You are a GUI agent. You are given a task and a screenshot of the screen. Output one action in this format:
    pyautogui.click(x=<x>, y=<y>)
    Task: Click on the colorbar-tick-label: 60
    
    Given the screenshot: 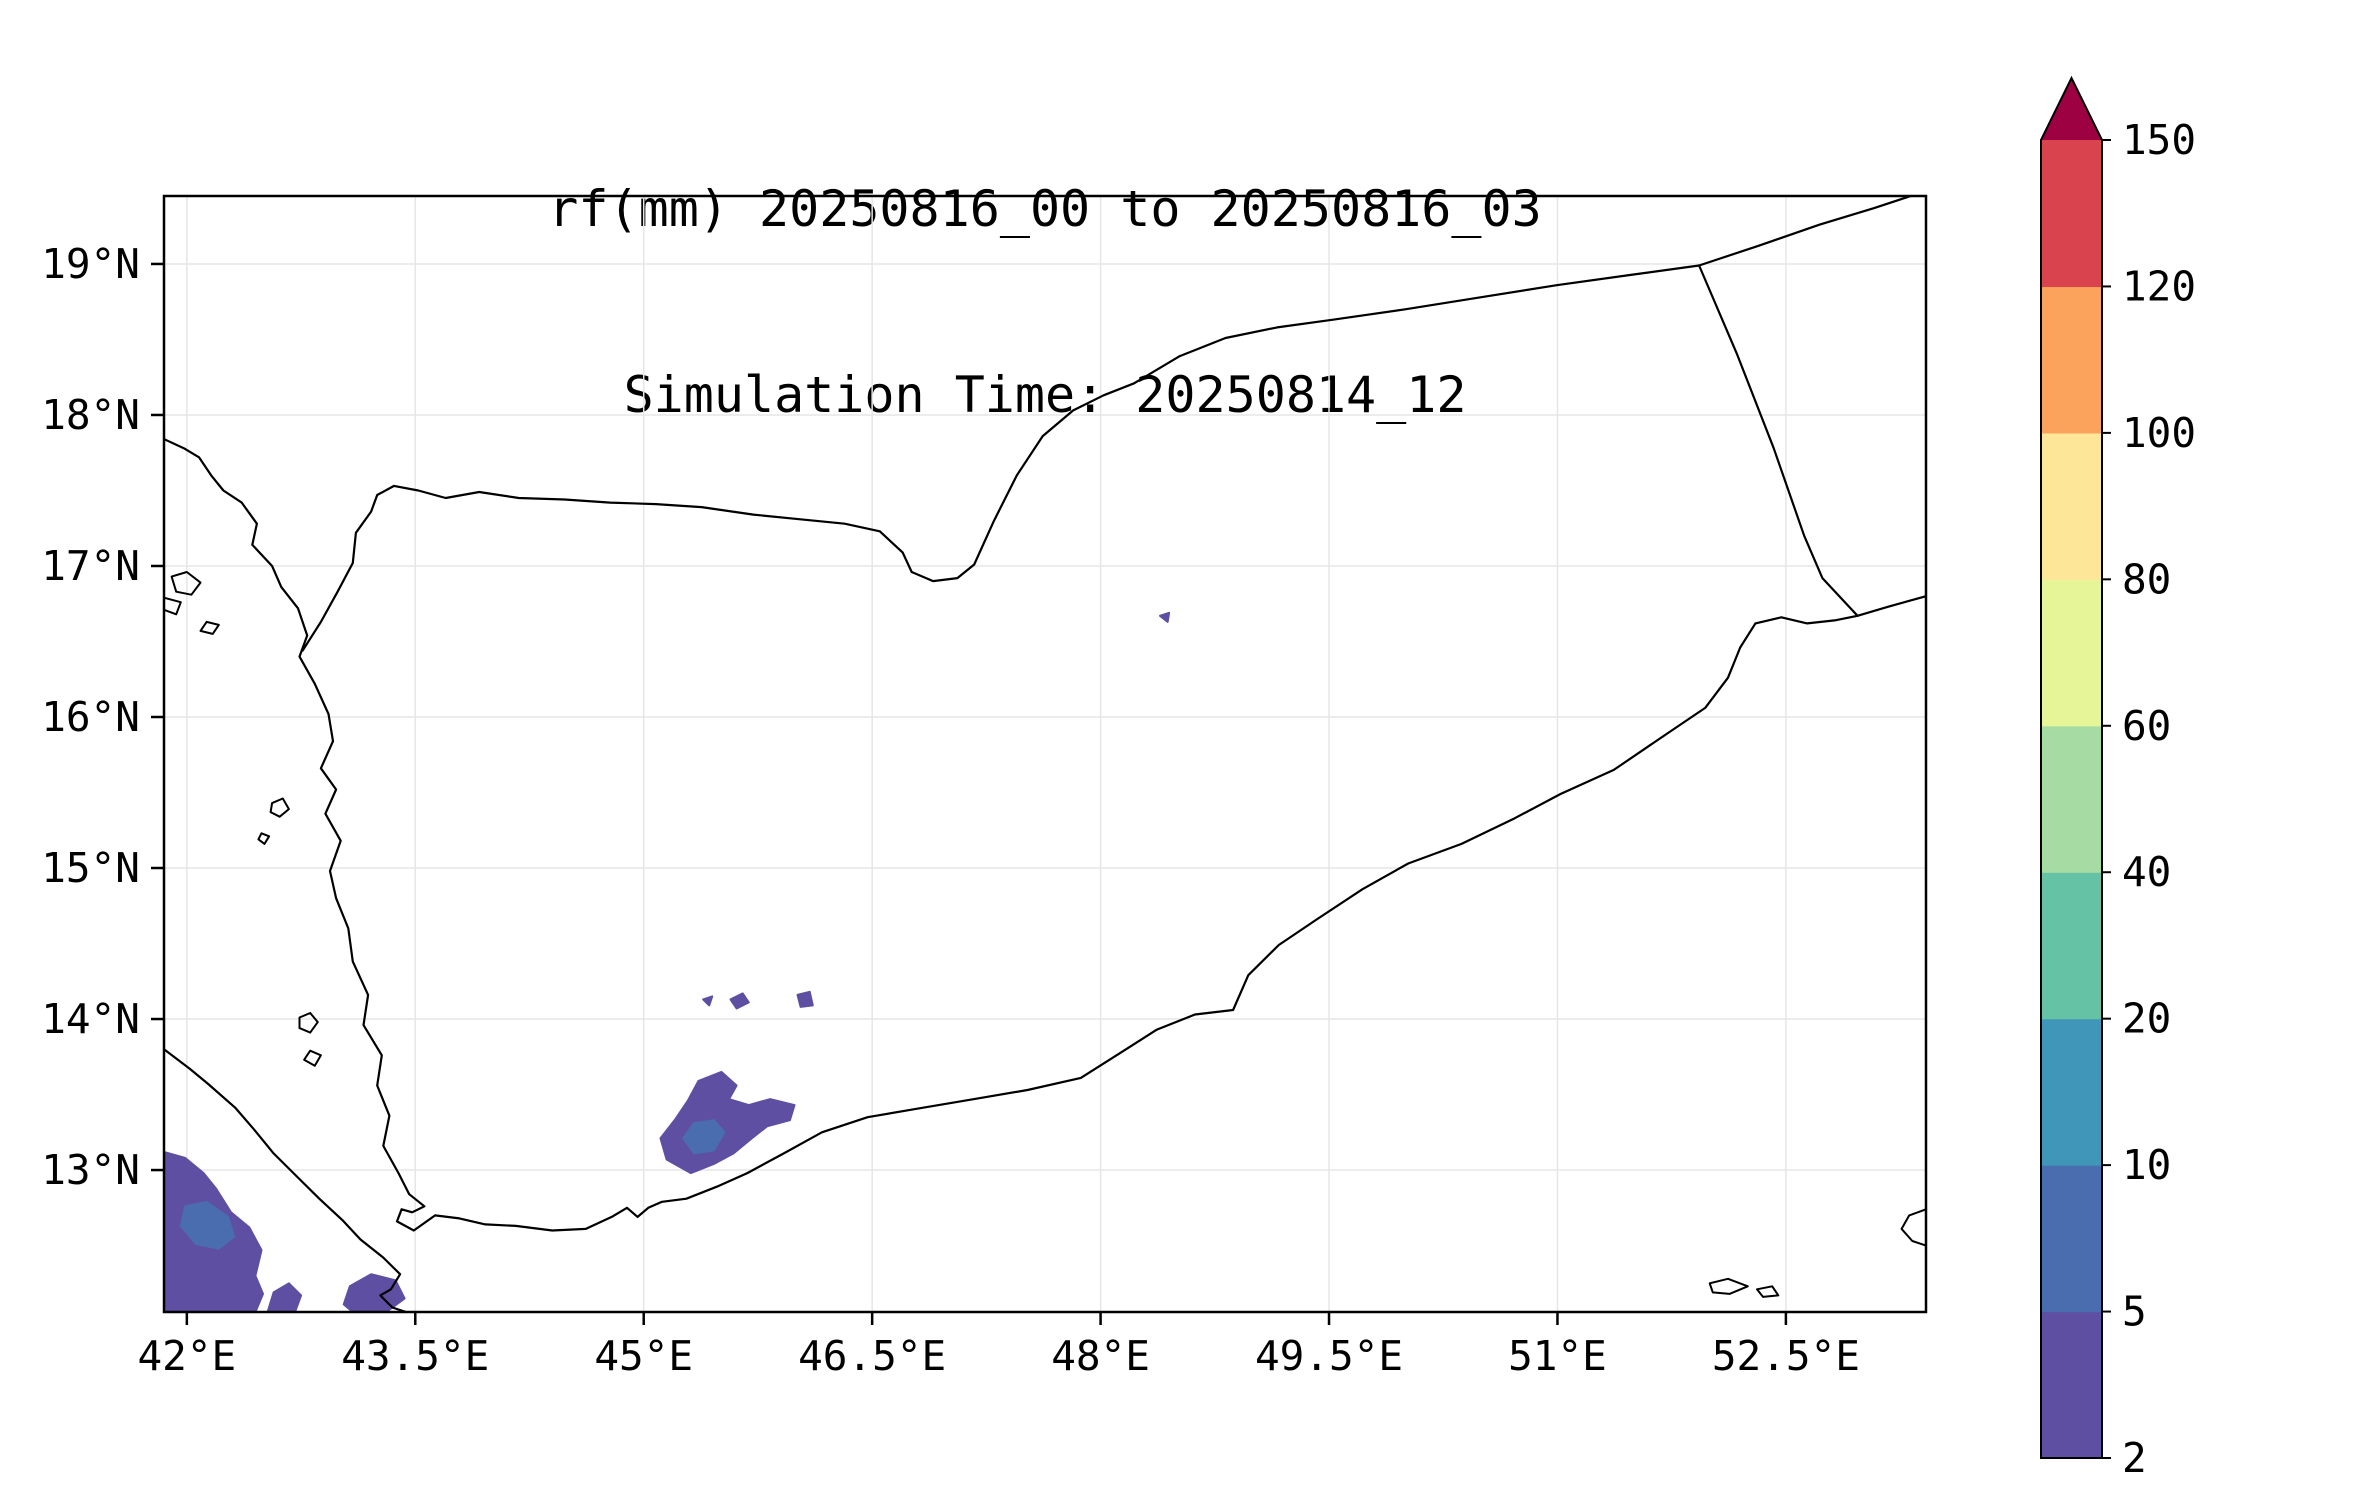 What is the action you would take?
    pyautogui.click(x=2146, y=726)
    